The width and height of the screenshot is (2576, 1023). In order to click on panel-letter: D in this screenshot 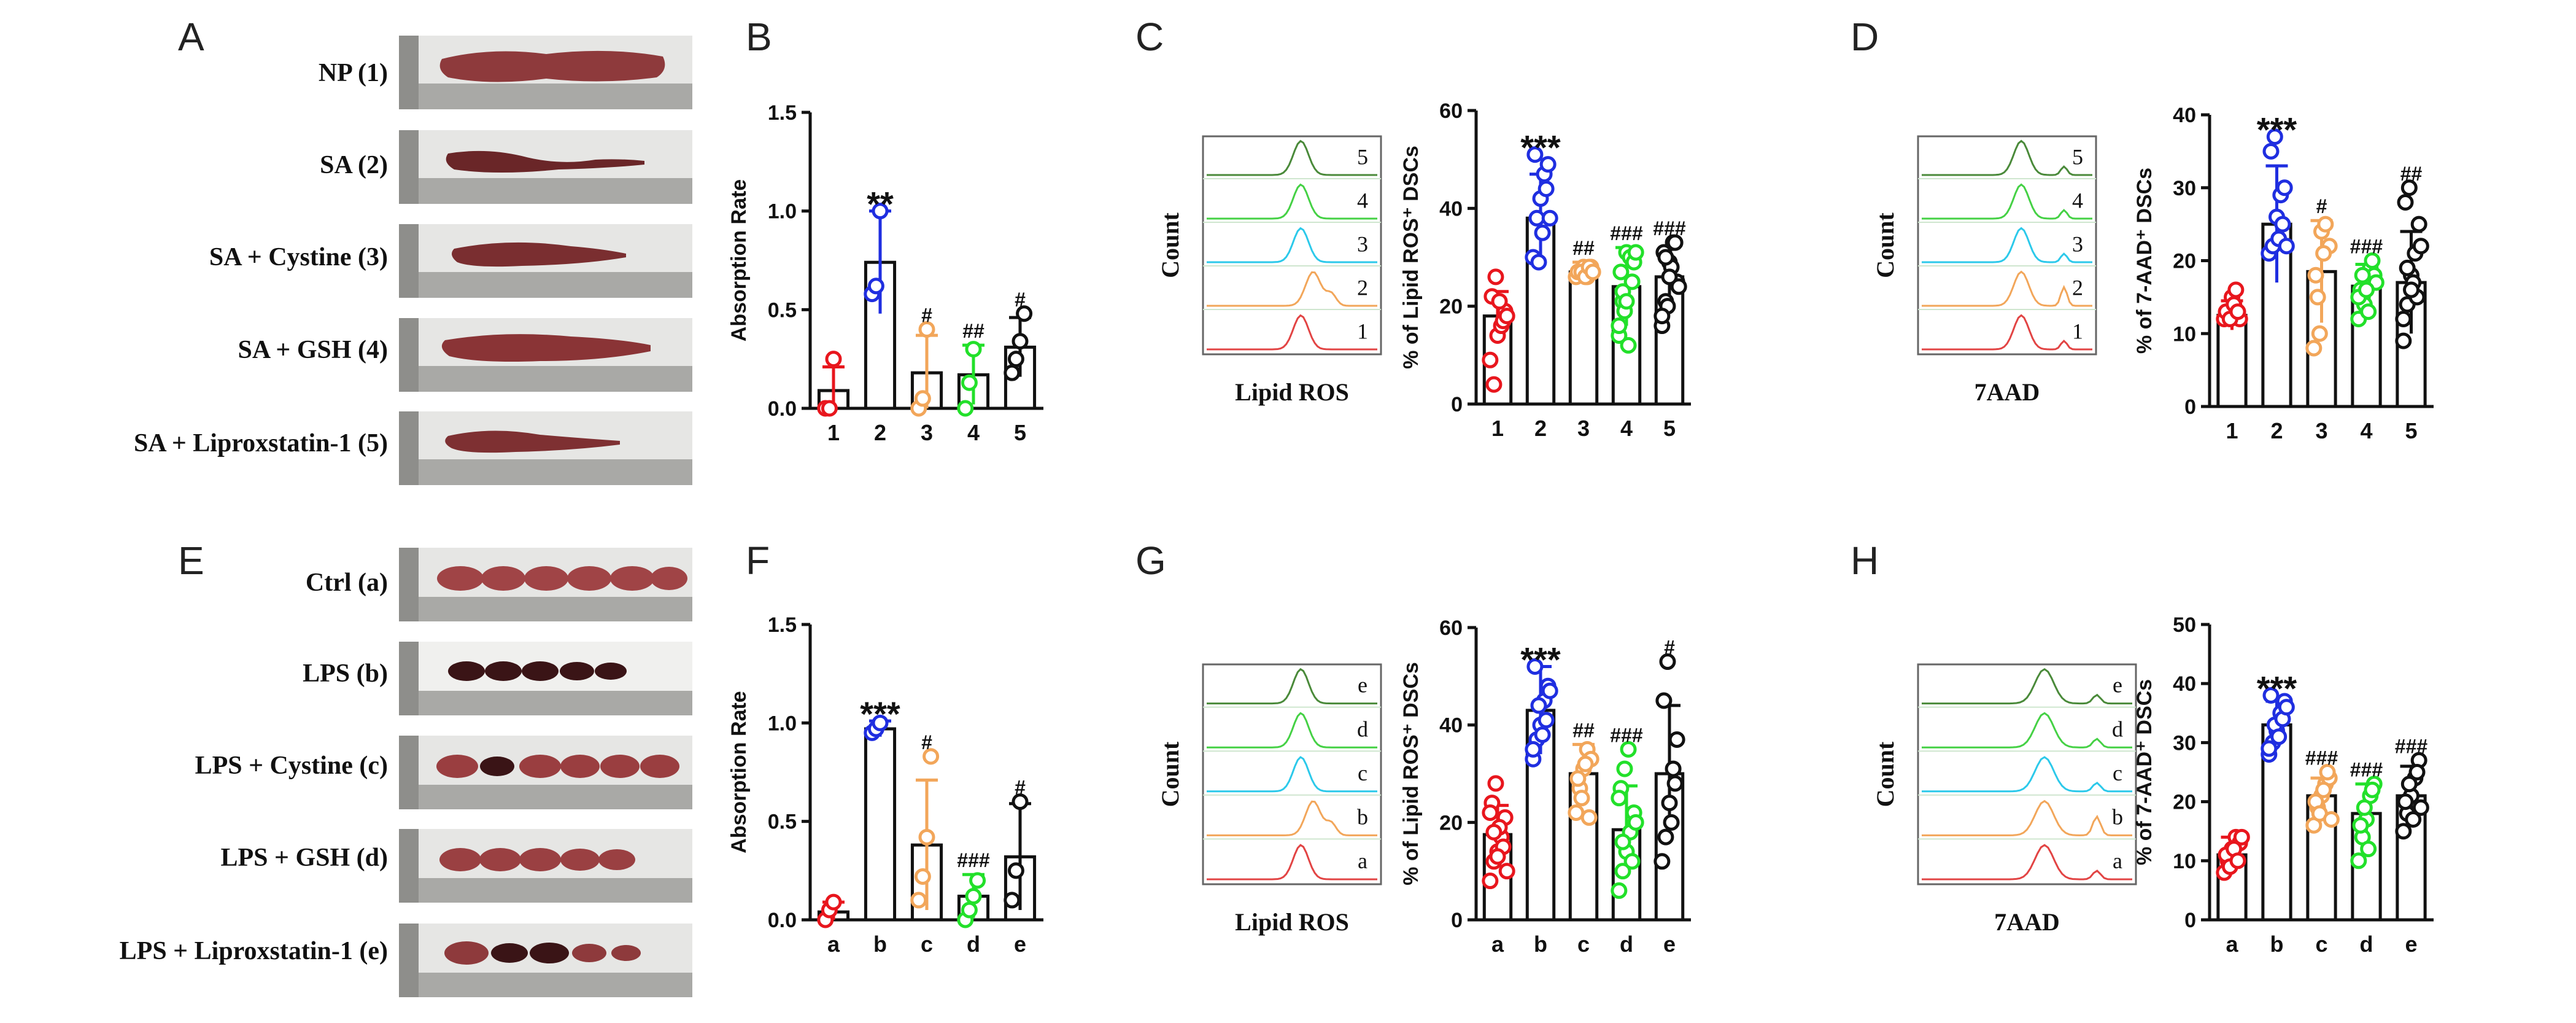, I will do `click(1865, 37)`.